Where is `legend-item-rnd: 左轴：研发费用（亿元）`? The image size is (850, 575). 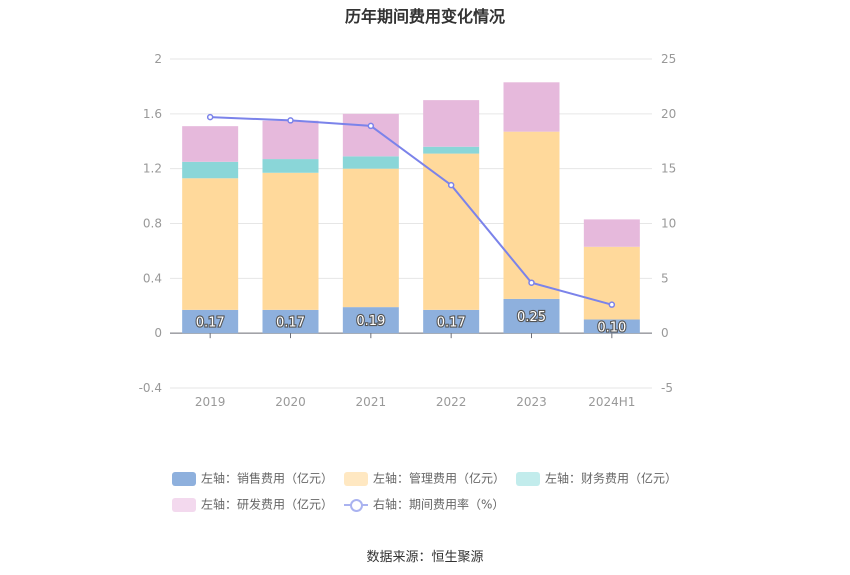 legend-item-rnd: 左轴：研发费用（亿元） is located at coordinates (252, 504).